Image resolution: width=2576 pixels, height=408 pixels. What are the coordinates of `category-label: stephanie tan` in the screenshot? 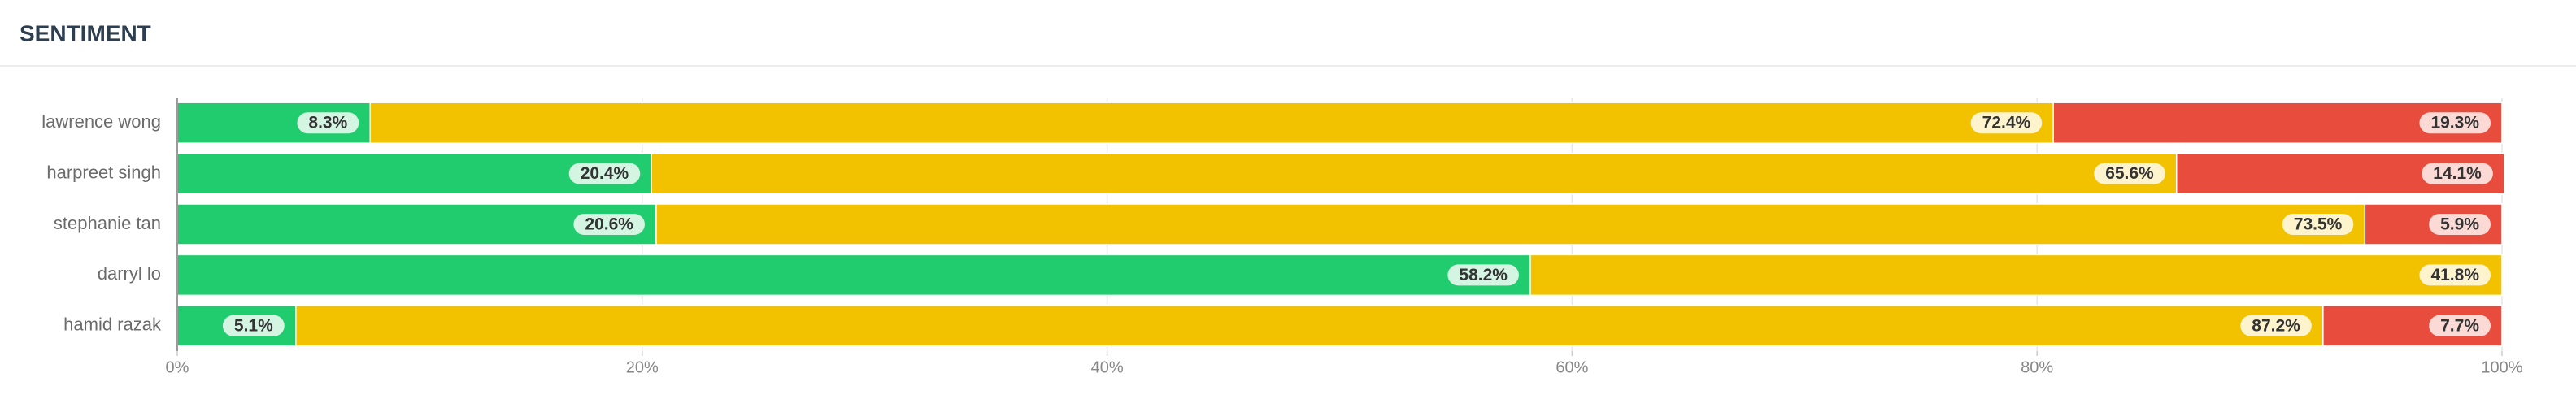 It's located at (108, 223).